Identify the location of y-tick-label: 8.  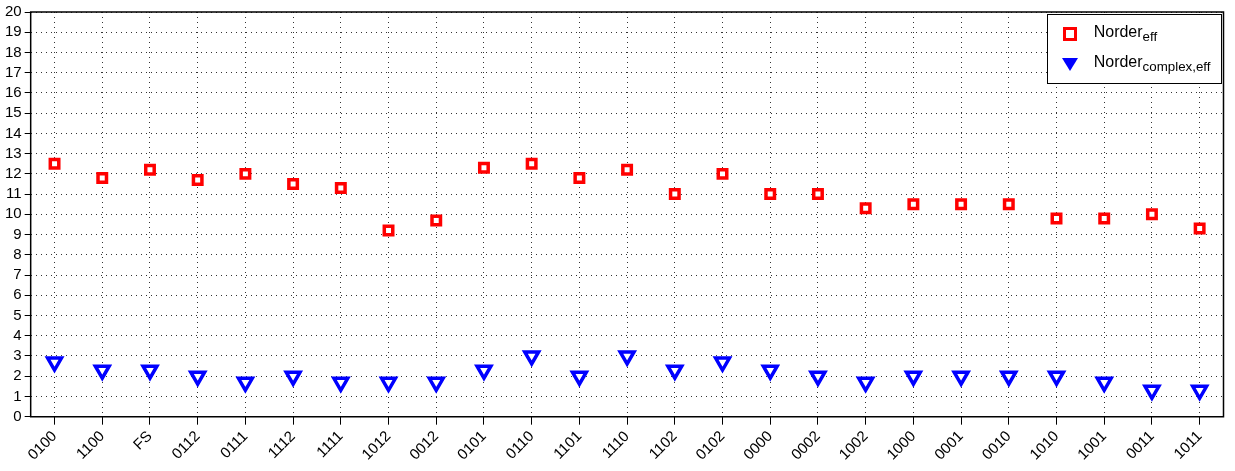
(17, 253).